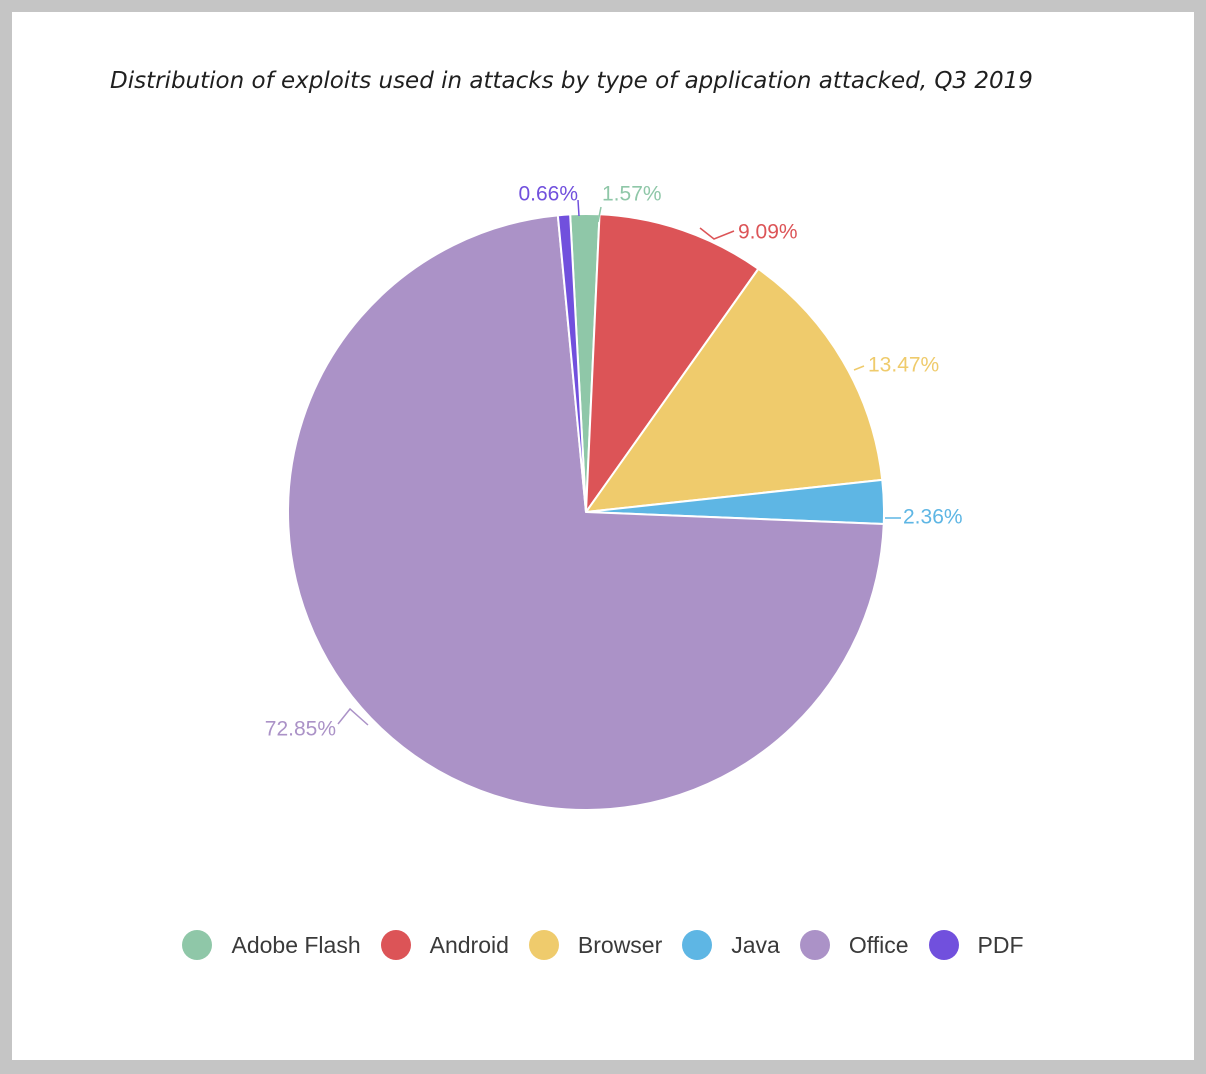 The height and width of the screenshot is (1074, 1206). I want to click on legend-label-browser: Browser, so click(620, 944).